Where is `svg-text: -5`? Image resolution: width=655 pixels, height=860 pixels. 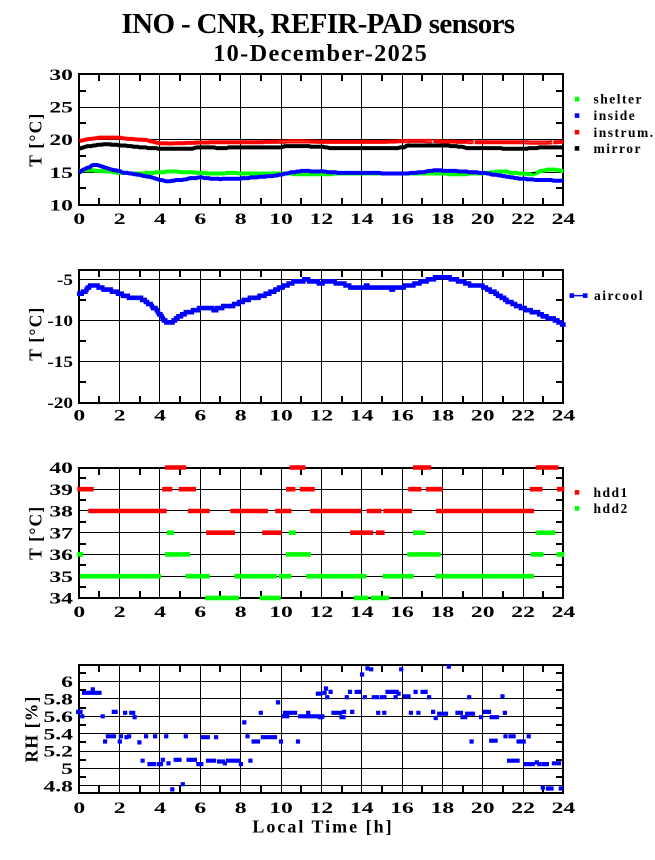
svg-text: -5 is located at coordinates (65, 279).